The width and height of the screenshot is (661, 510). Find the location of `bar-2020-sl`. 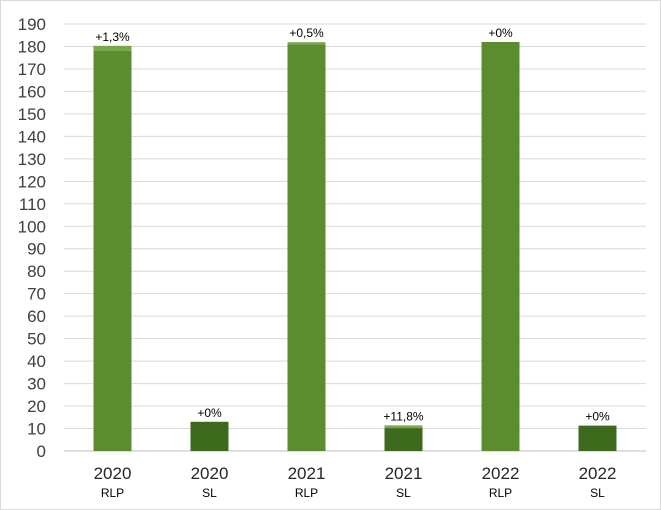

bar-2020-sl is located at coordinates (209, 436).